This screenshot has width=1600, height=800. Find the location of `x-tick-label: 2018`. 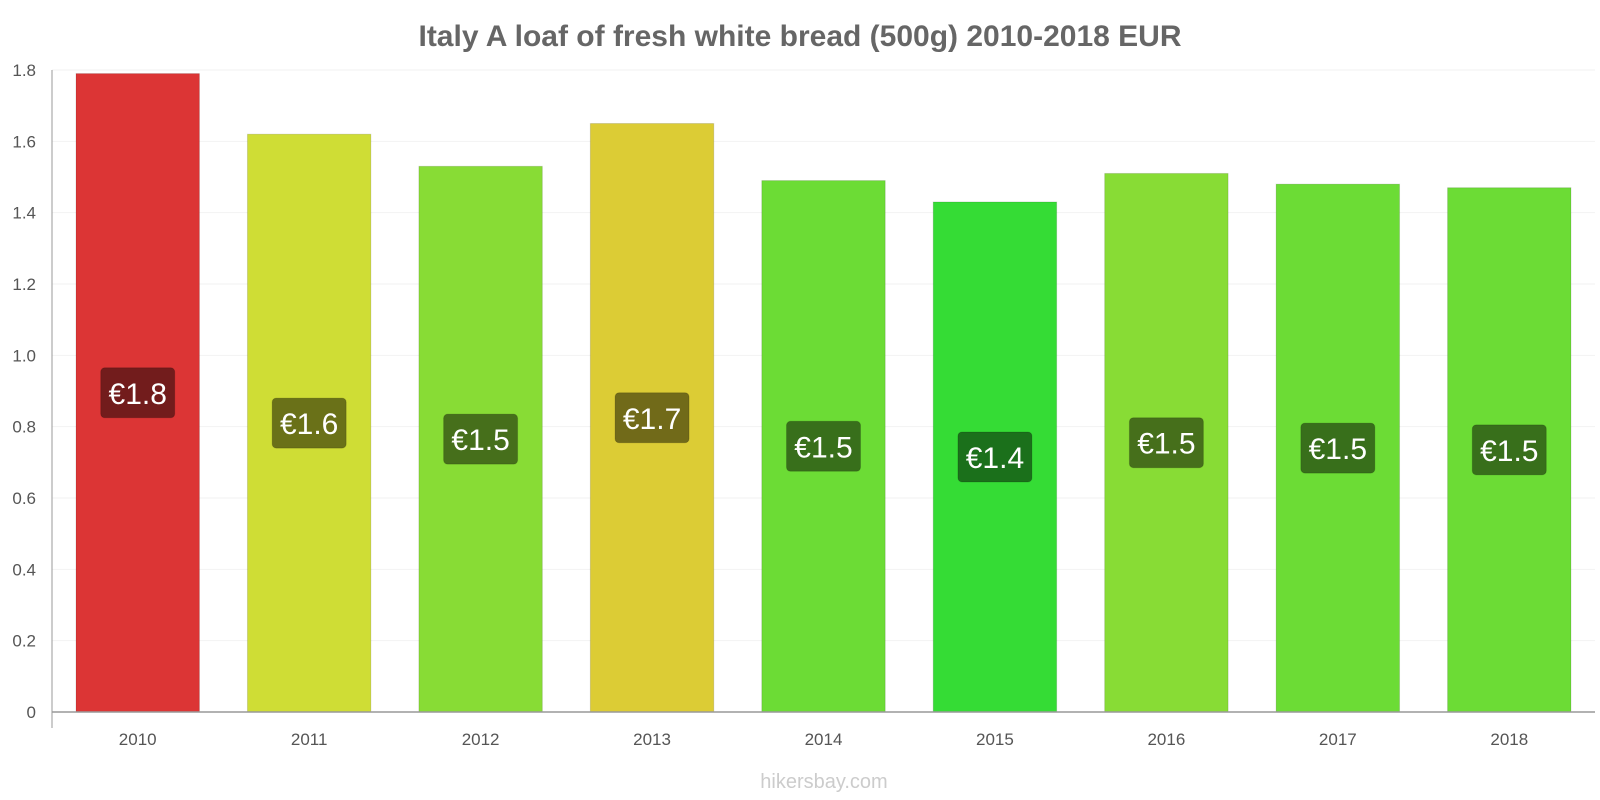

x-tick-label: 2018 is located at coordinates (1509, 739).